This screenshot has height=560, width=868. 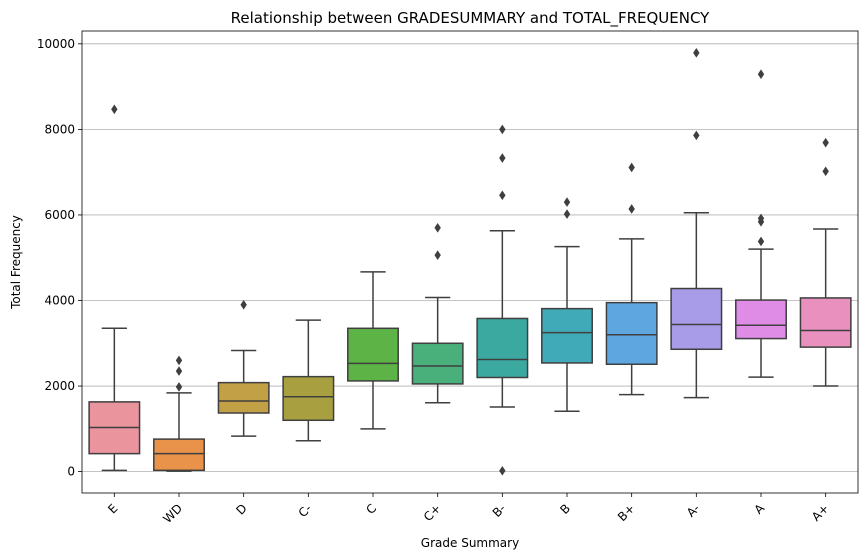 I want to click on x-axis: E WD D C- C C+ B- B B+ A- A A+, so click(x=468, y=509).